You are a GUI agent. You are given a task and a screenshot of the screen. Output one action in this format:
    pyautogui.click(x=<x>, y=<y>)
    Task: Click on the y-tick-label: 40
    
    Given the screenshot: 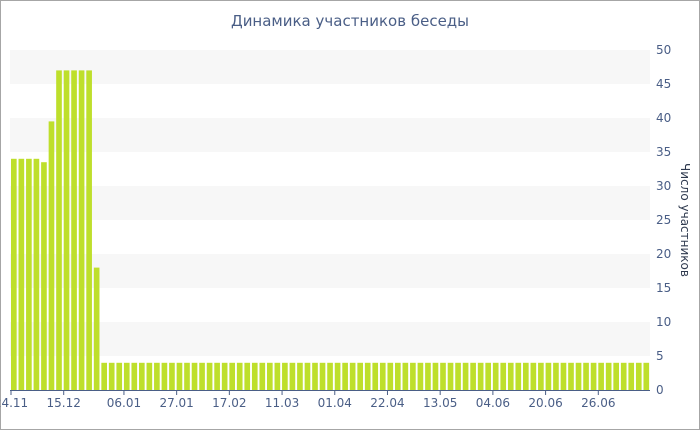 What is the action you would take?
    pyautogui.click(x=663, y=118)
    